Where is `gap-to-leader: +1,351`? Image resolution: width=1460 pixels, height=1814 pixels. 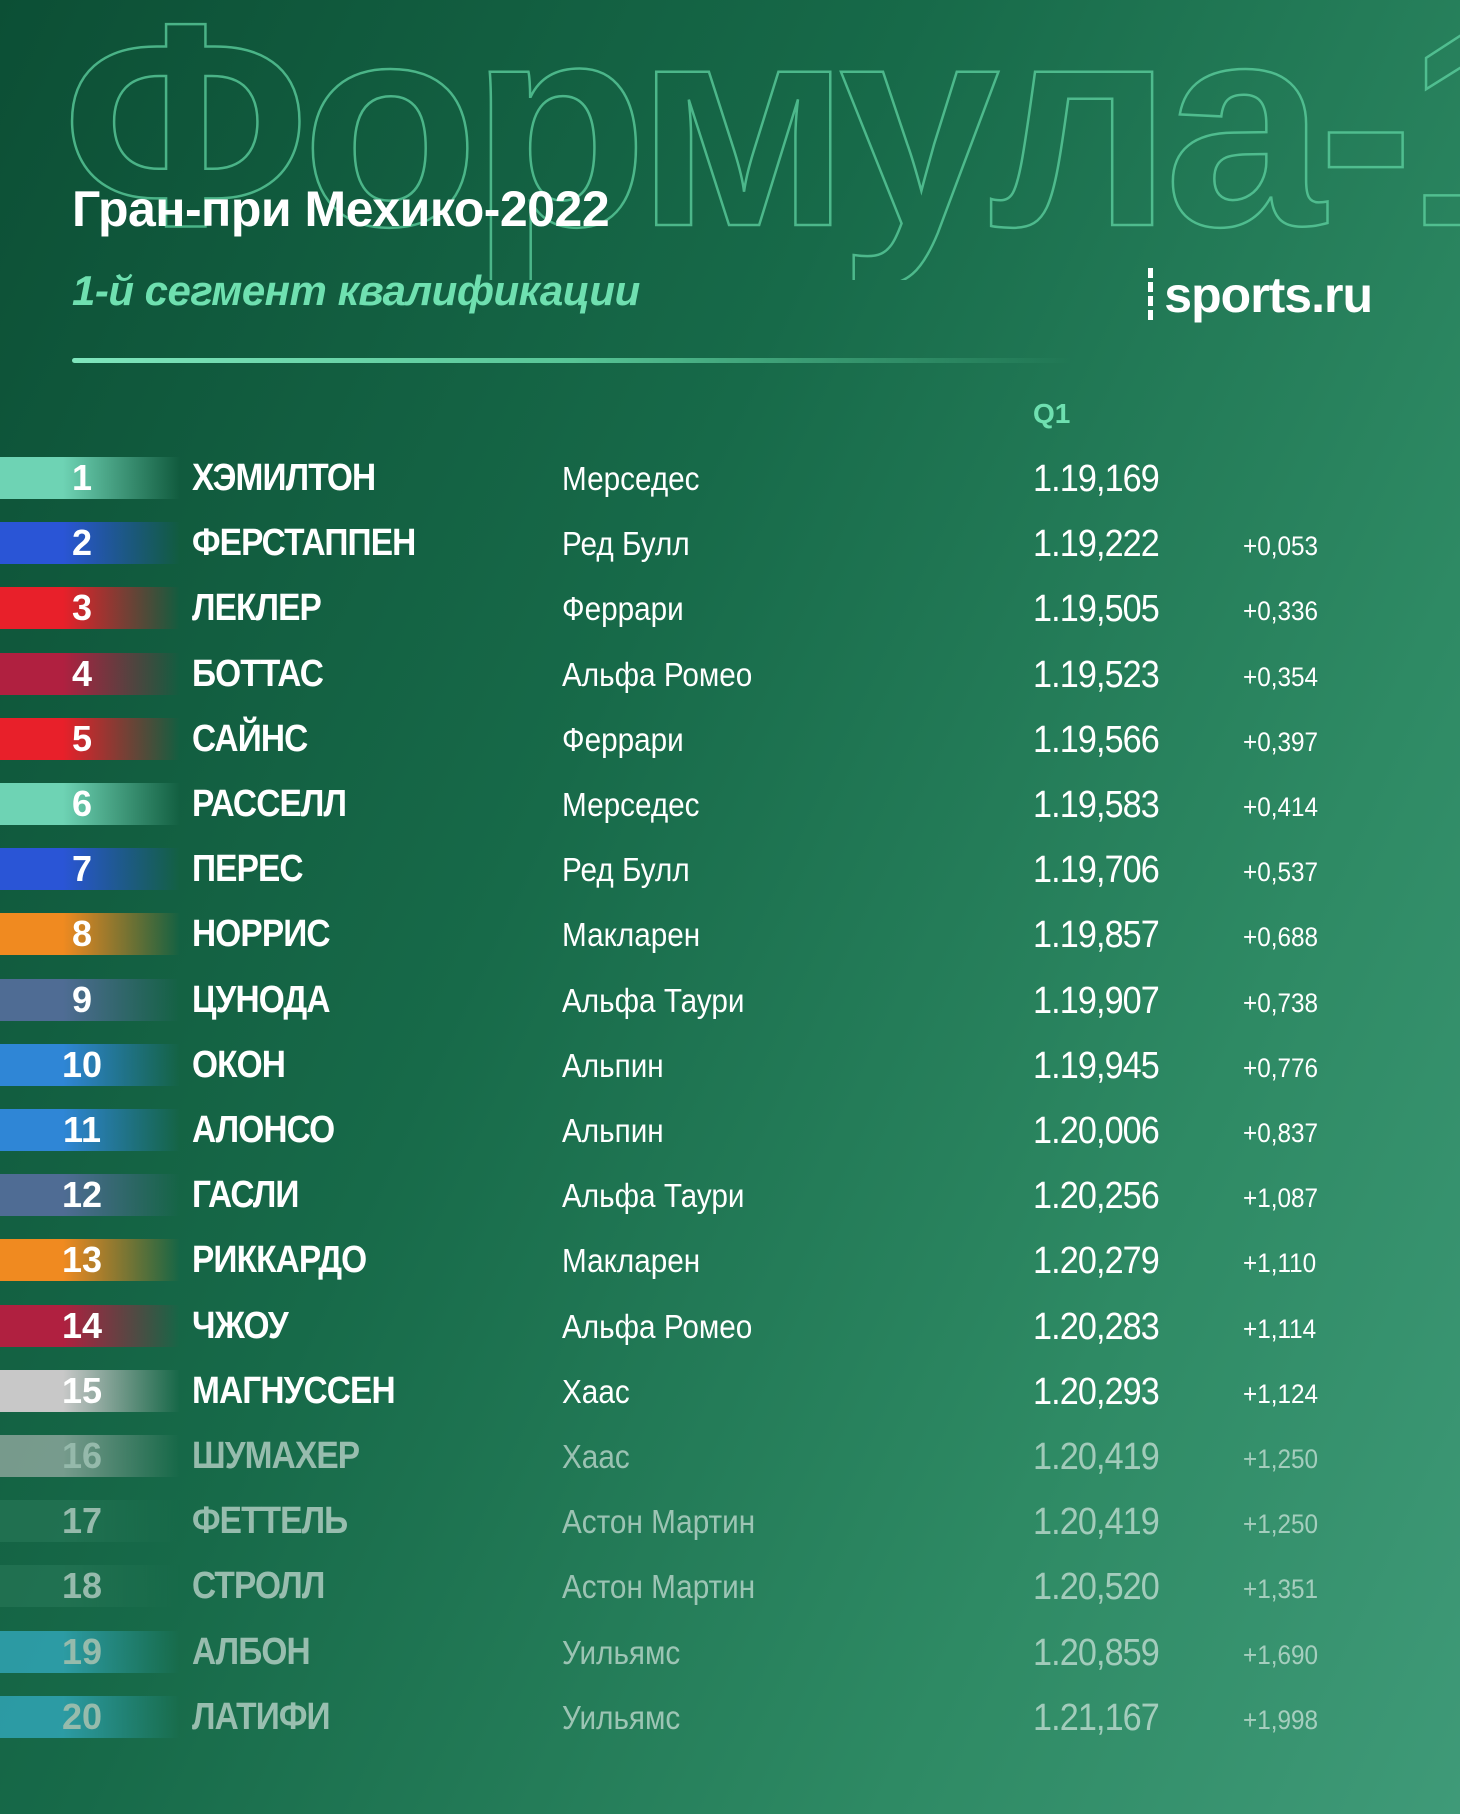 gap-to-leader: +1,351 is located at coordinates (1281, 1589).